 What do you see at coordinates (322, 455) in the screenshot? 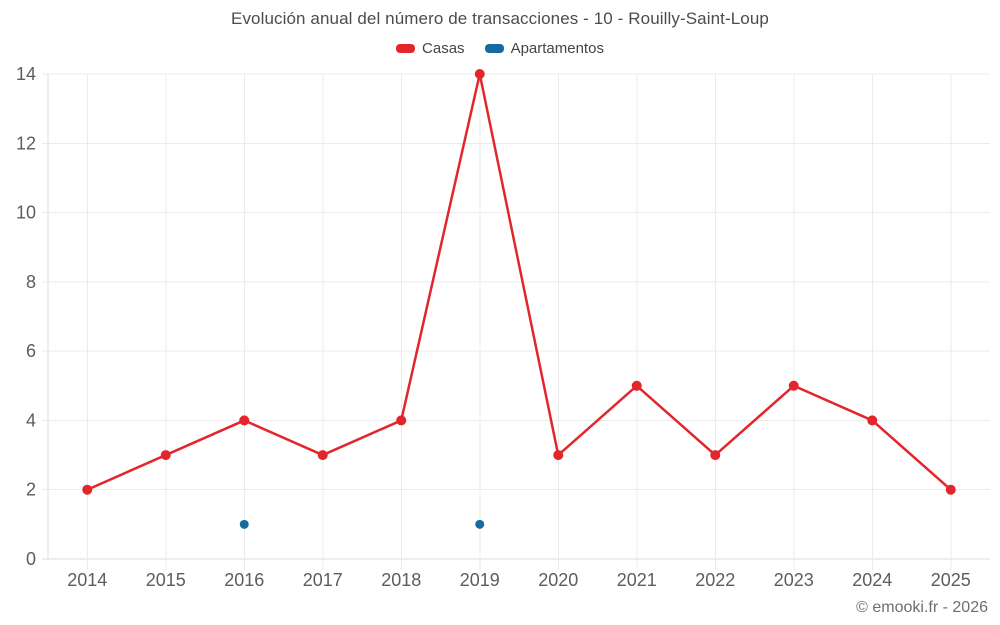
I see `data-point-casas-2017` at bounding box center [322, 455].